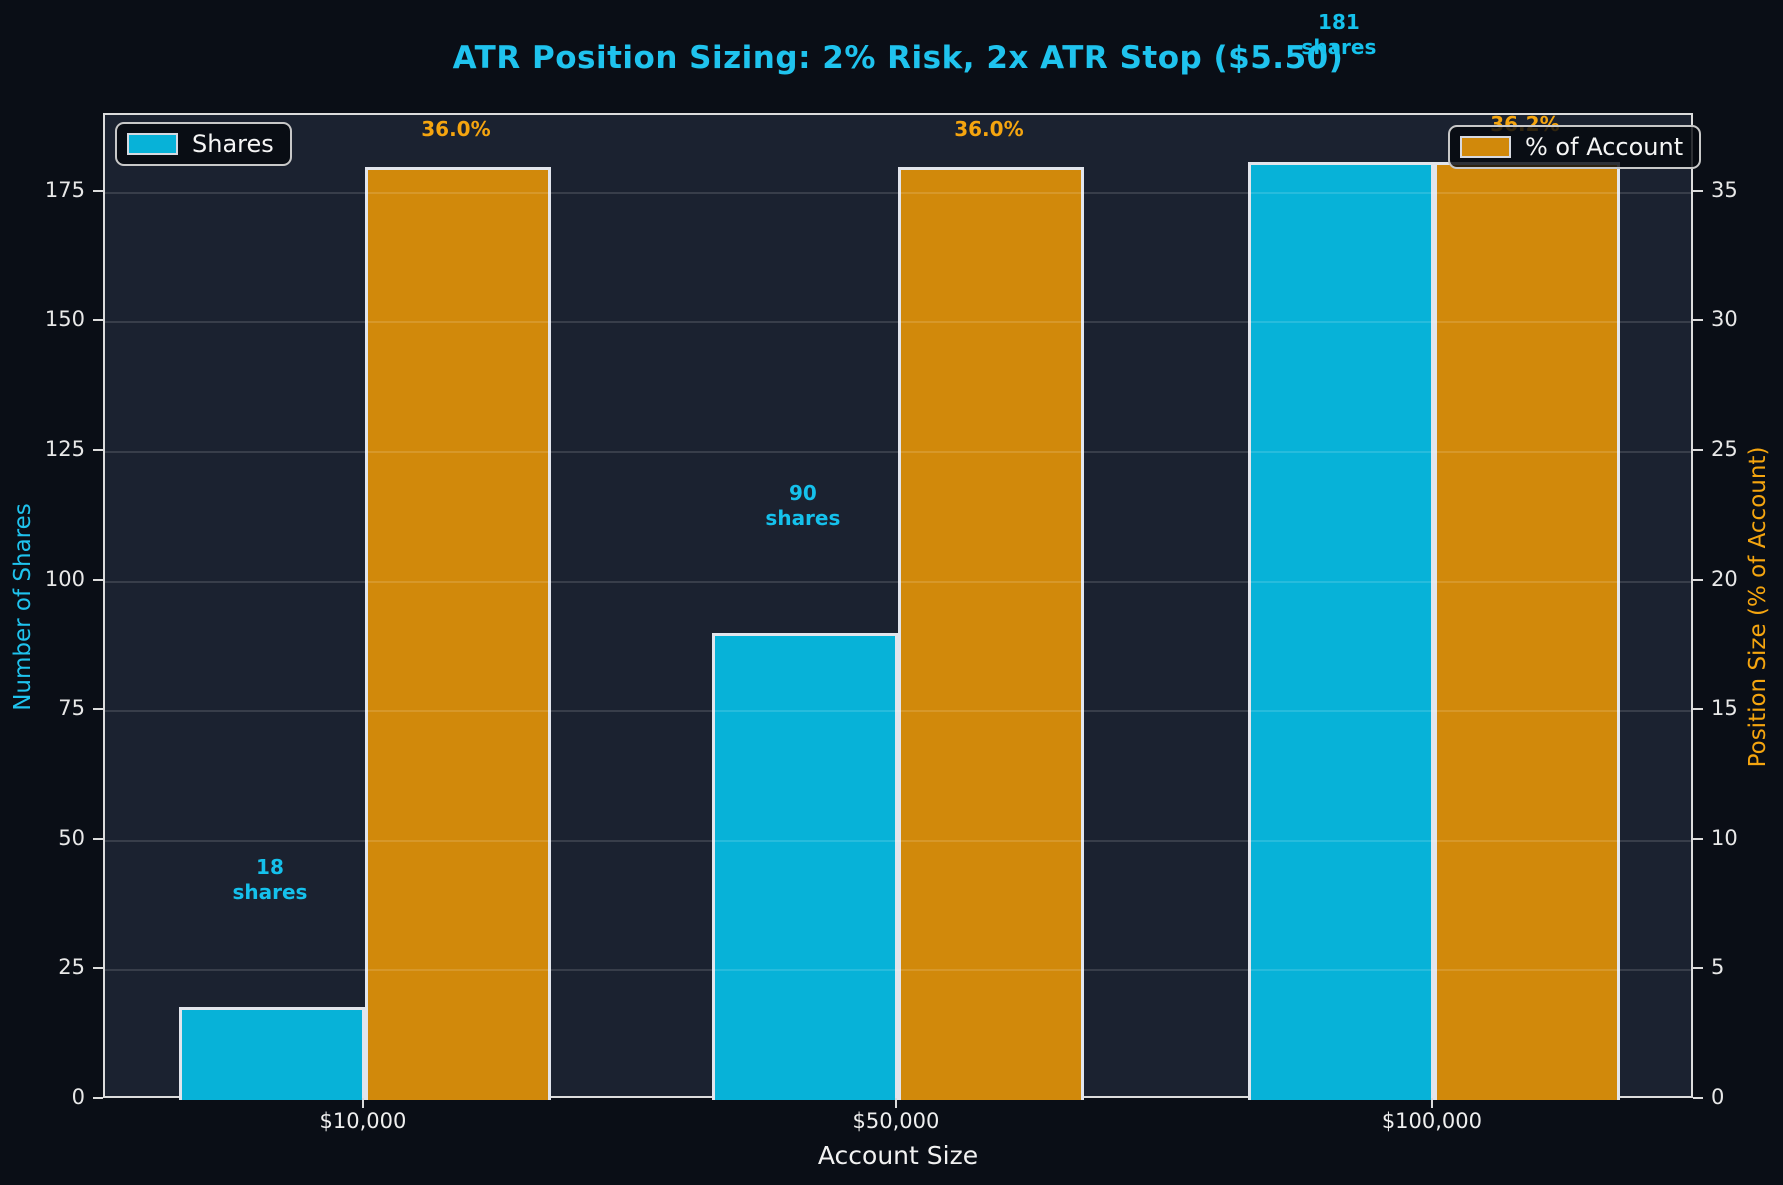 The height and width of the screenshot is (1185, 1783). Describe the element at coordinates (1604, 147) in the screenshot. I see `legend-label-pct: % of Account` at that location.